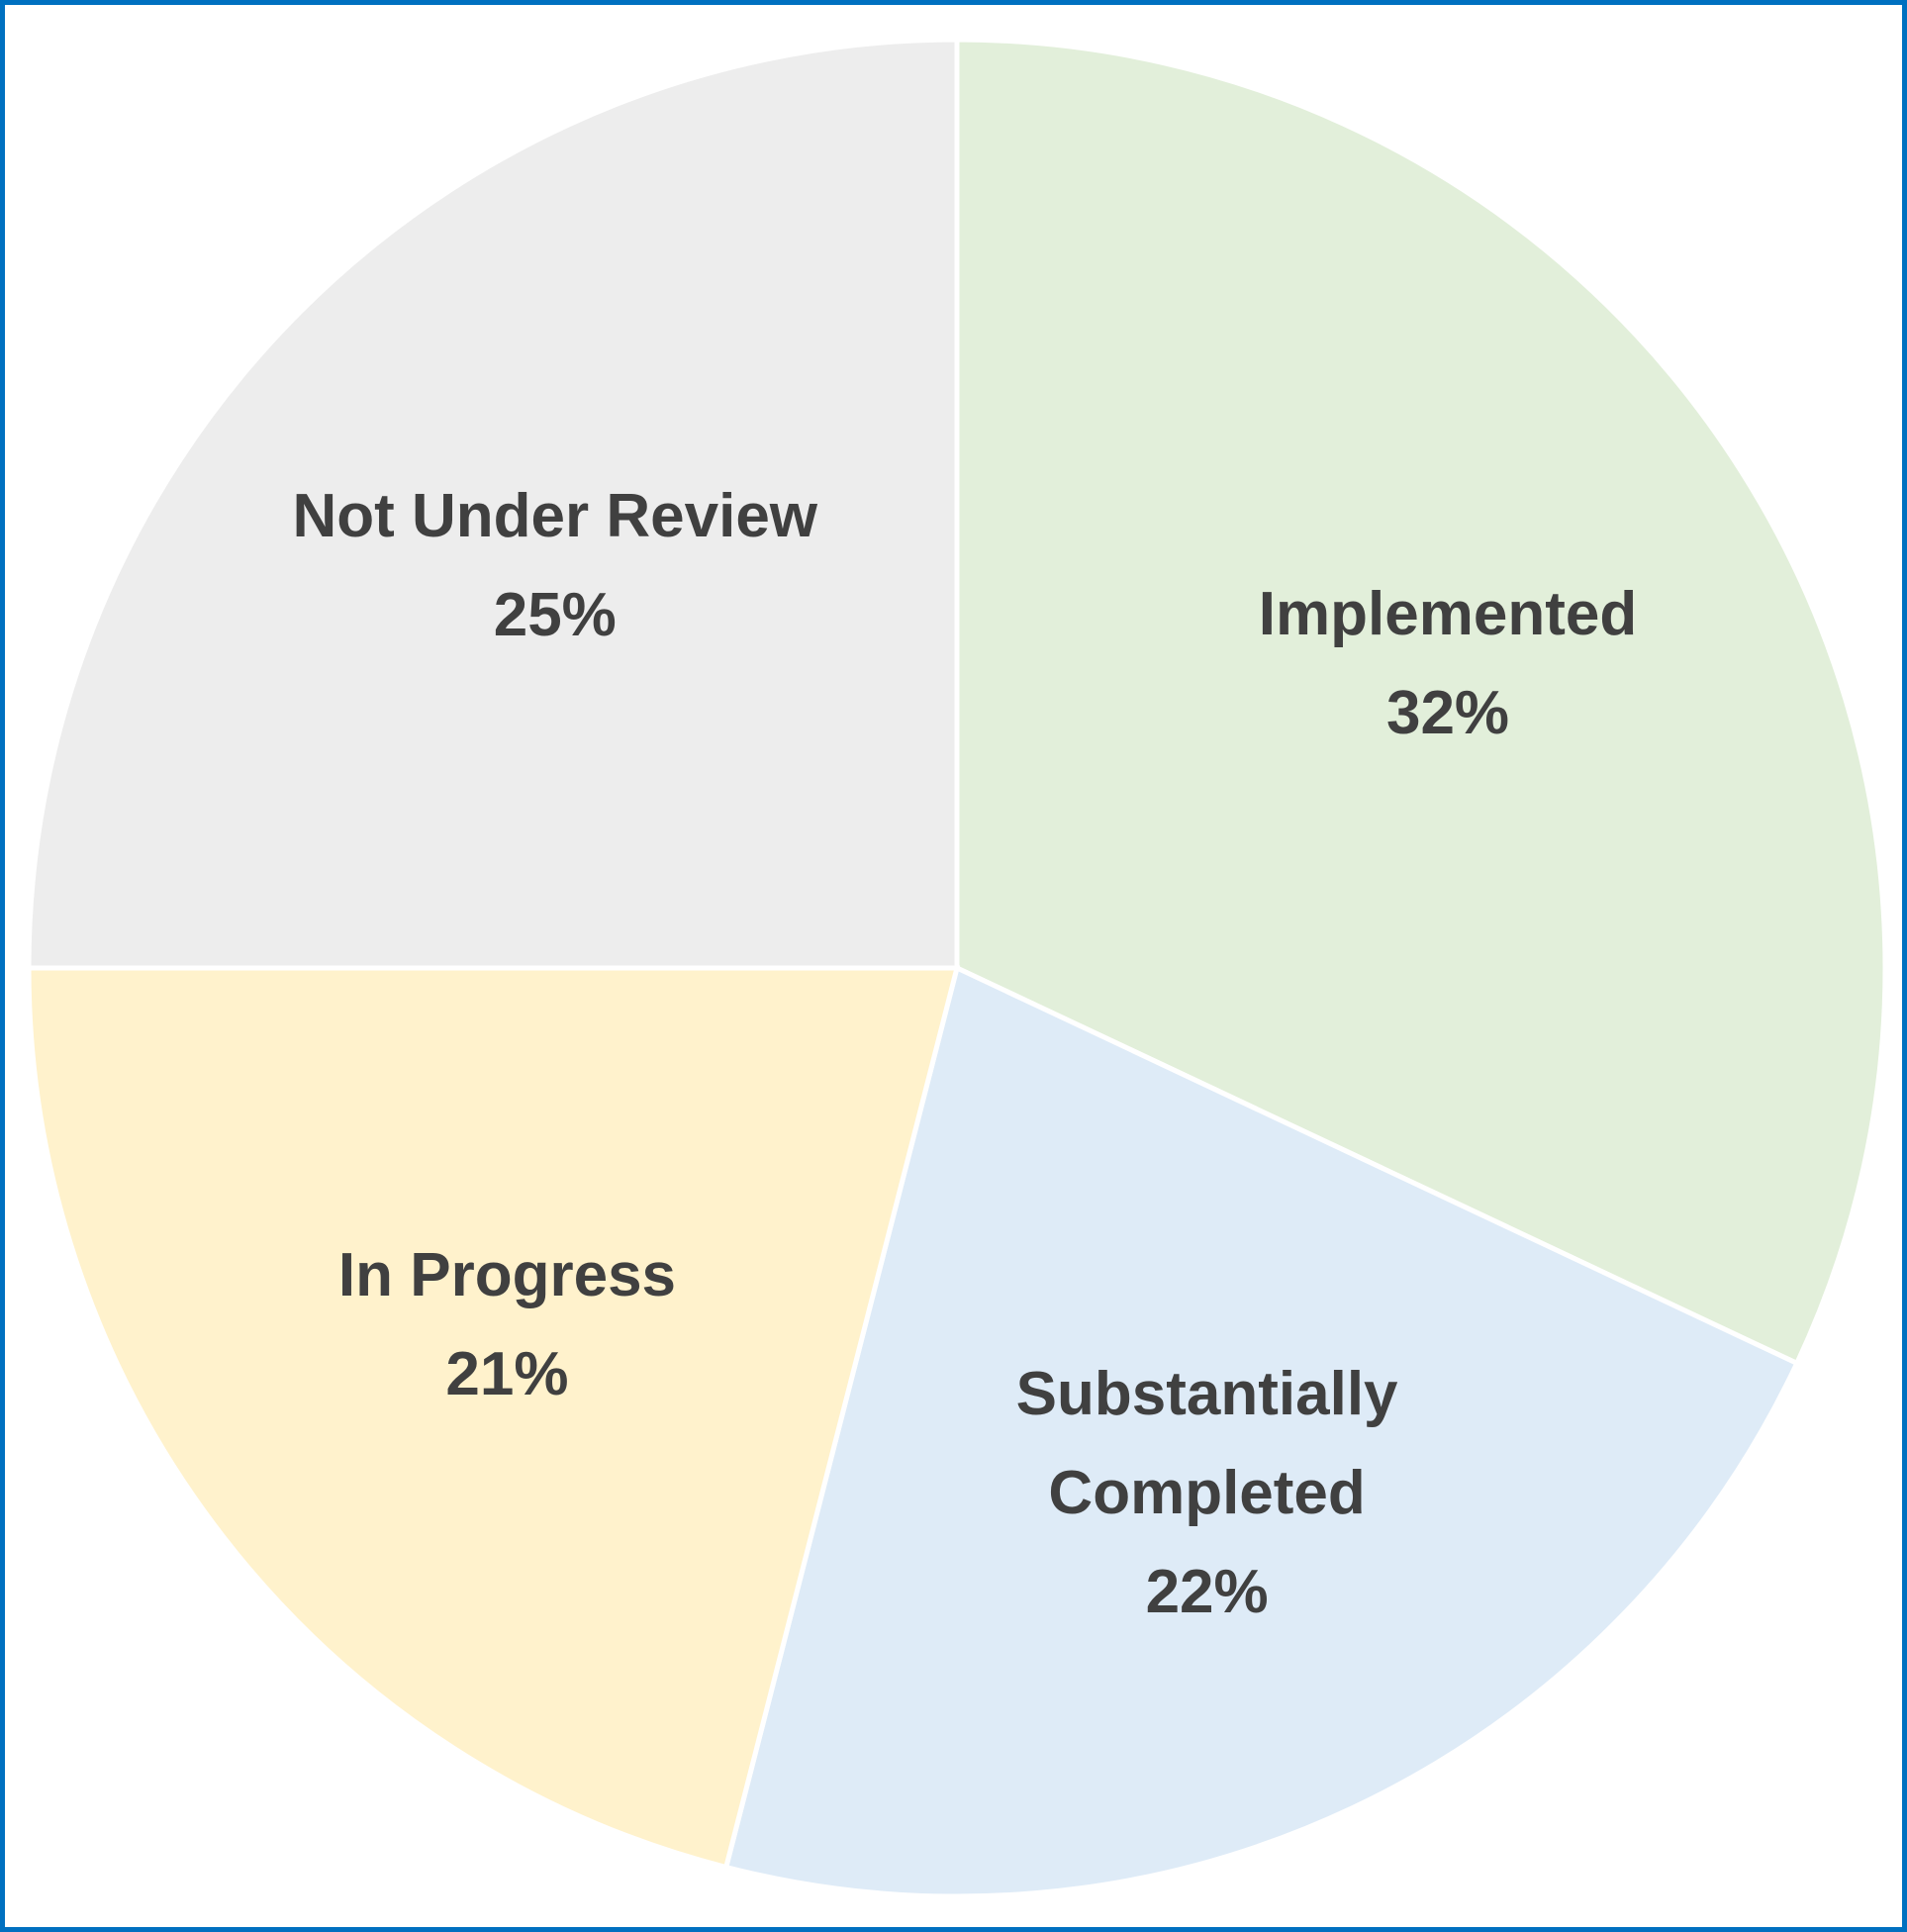 This screenshot has height=1932, width=1907. I want to click on data-label: Not Under Review 25%, so click(555, 566).